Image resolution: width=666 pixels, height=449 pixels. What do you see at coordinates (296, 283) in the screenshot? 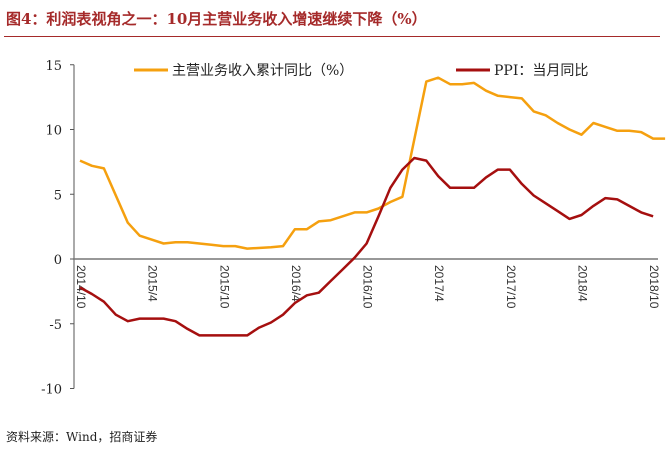
I see `x-tick-label: 2016/4` at bounding box center [296, 283].